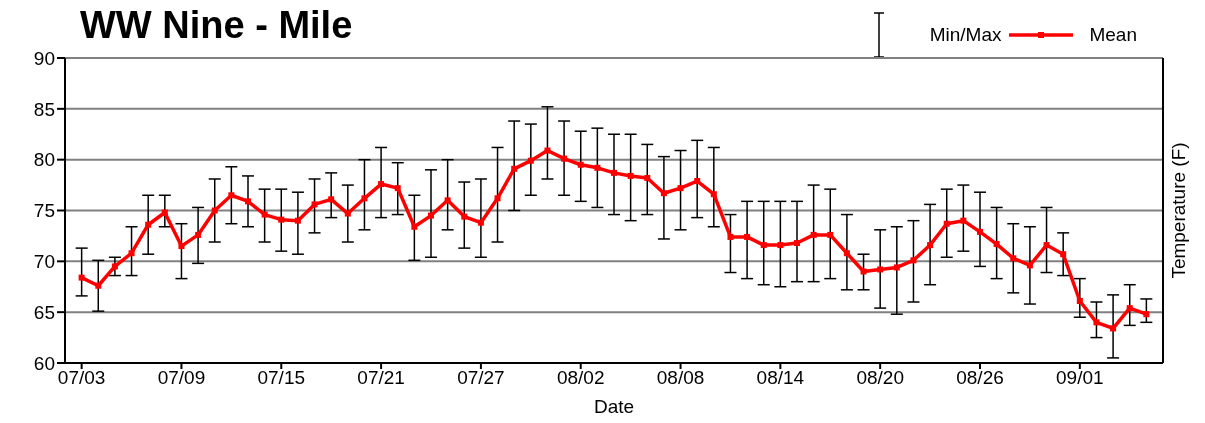 The image size is (1205, 423). I want to click on x-tick-label: 07/03, so click(81, 378).